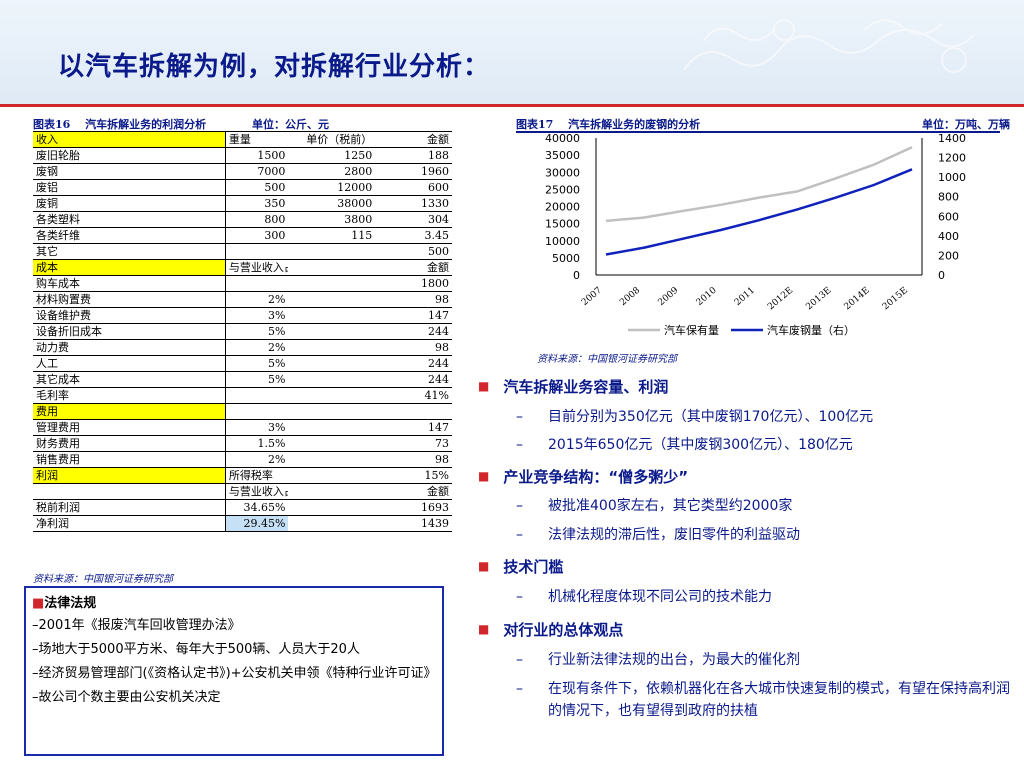  Describe the element at coordinates (562, 172) in the screenshot. I see `y-left-tick-label: 30000` at that location.